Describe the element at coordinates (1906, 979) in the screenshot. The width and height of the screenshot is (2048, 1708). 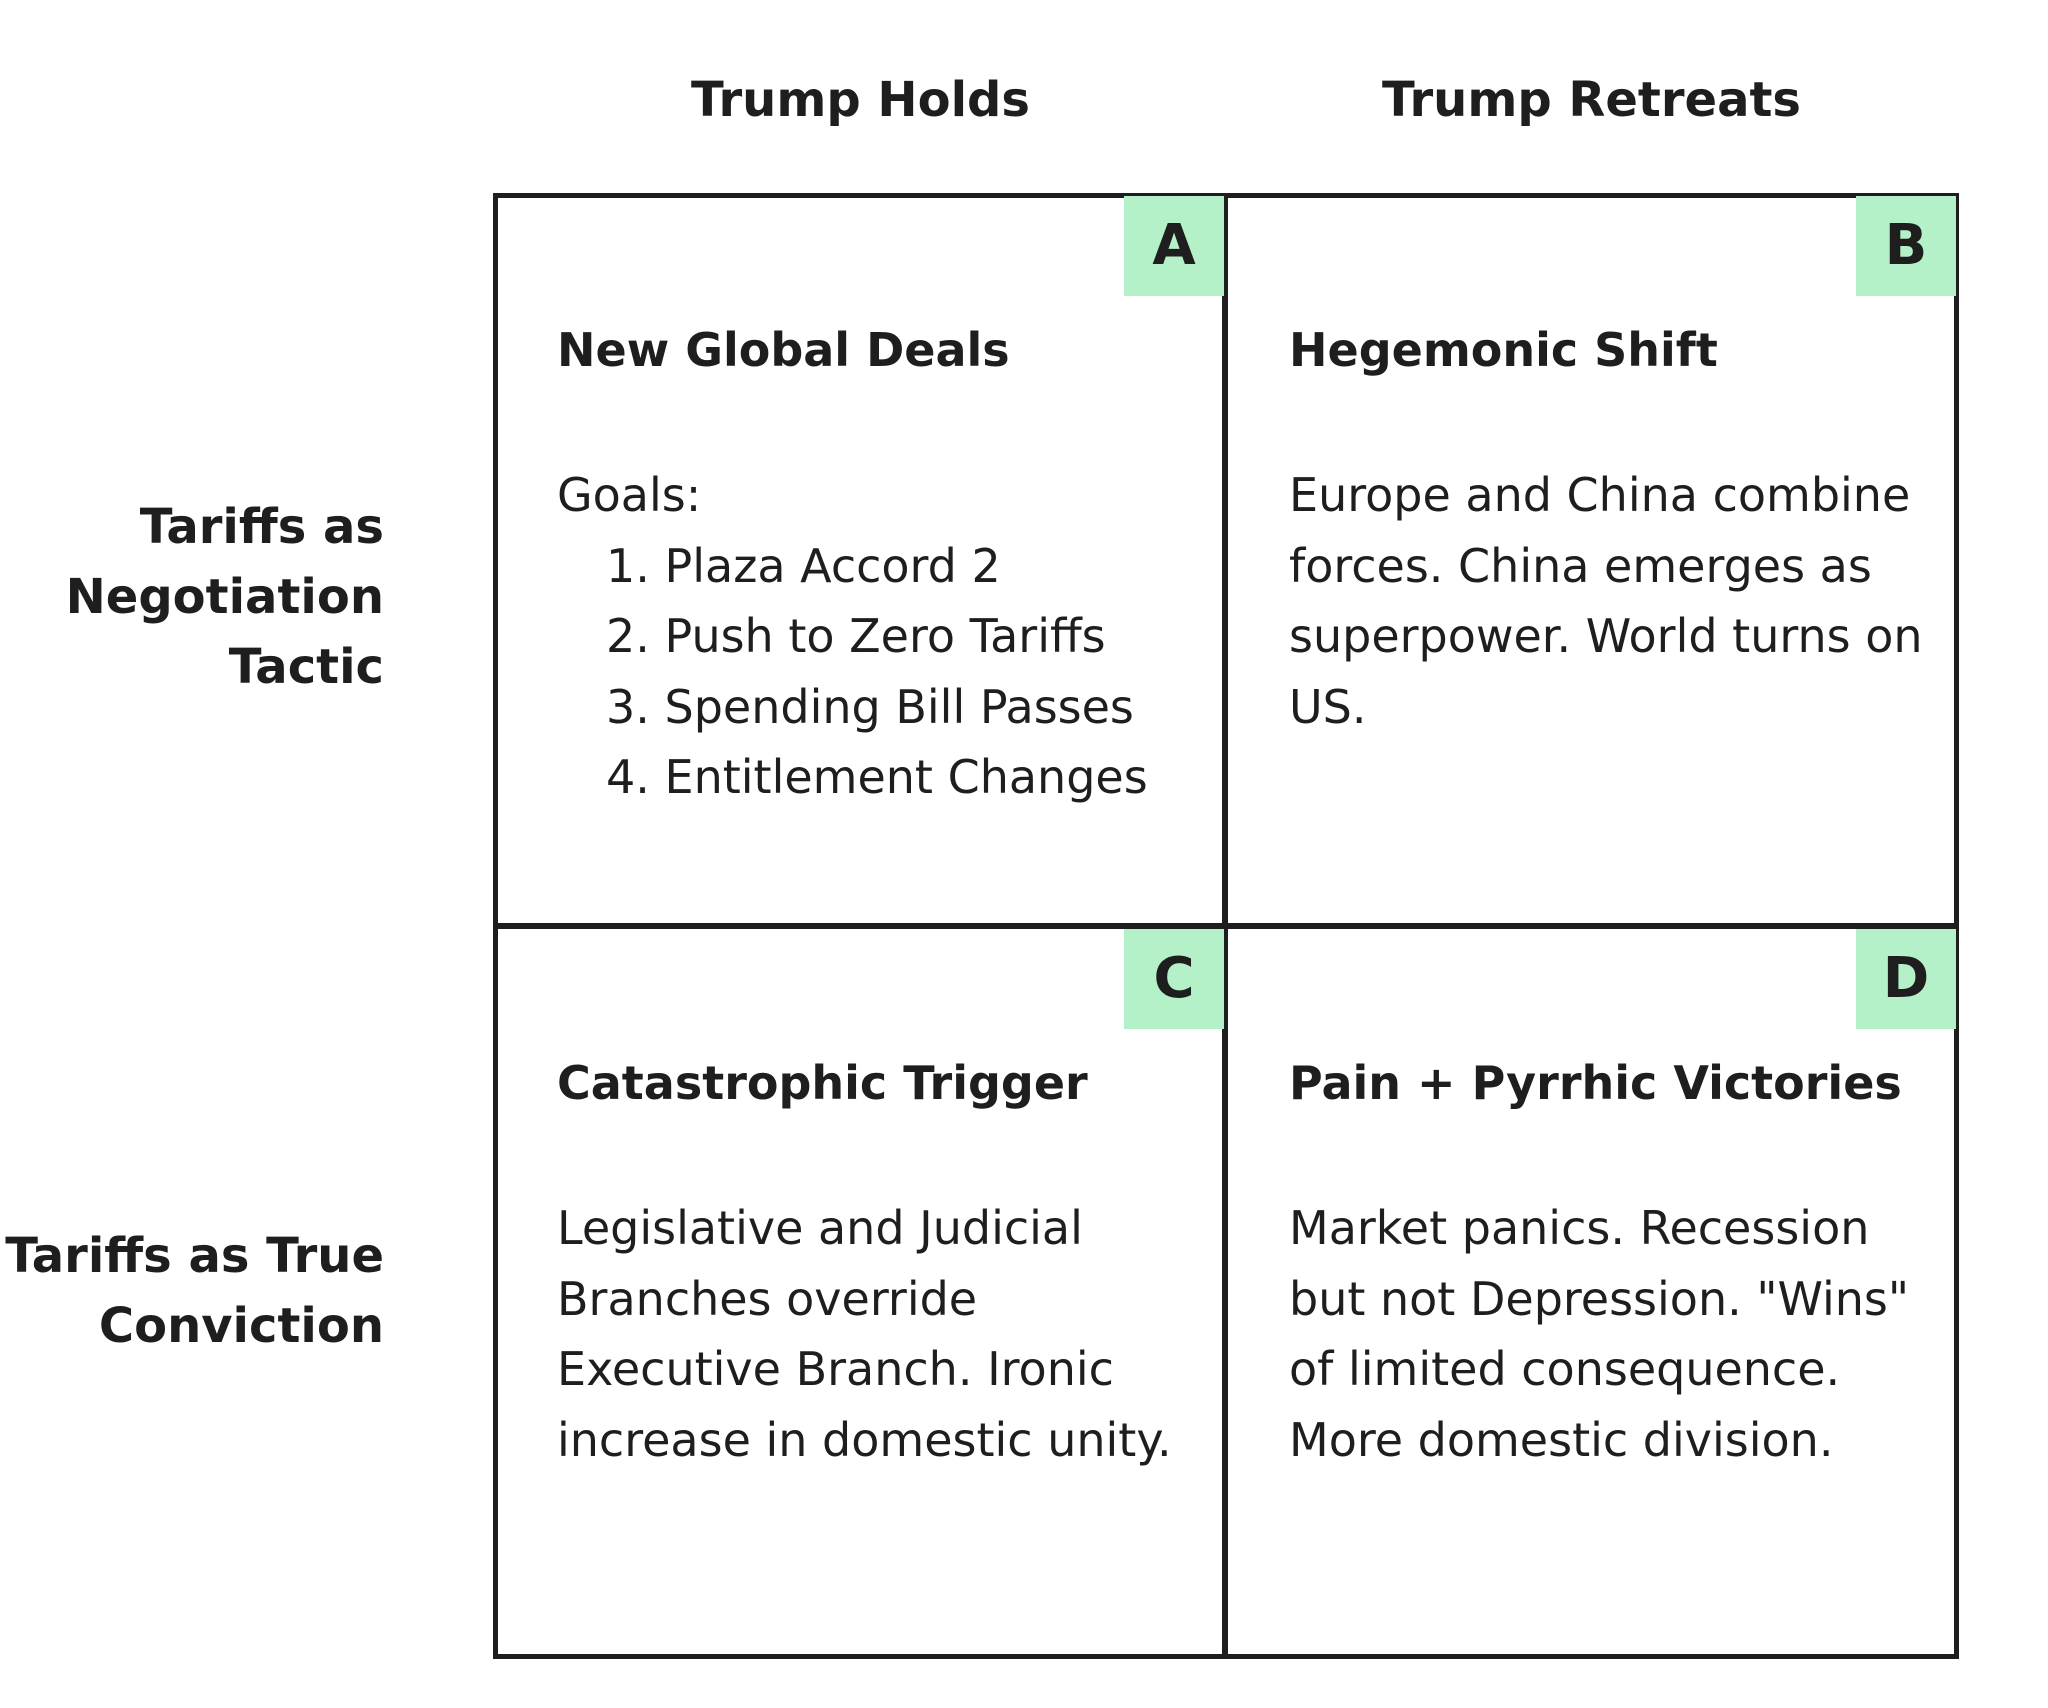
I see `quadrant-d-badge: D` at that location.